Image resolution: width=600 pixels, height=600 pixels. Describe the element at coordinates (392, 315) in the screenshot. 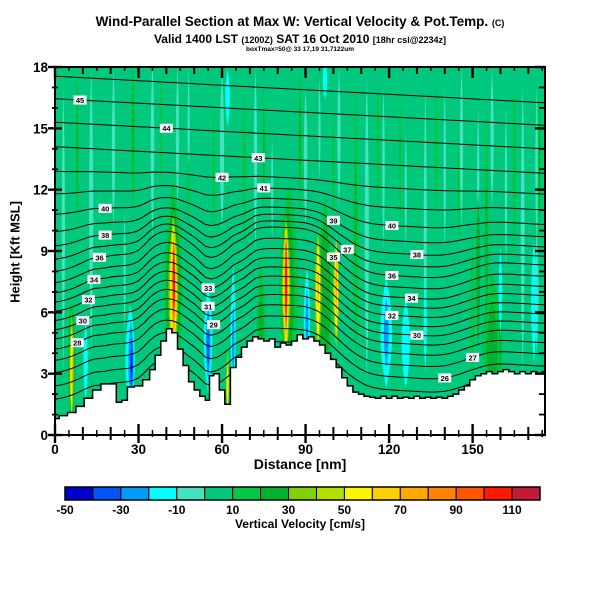

I see `isentrope-label: 32` at that location.